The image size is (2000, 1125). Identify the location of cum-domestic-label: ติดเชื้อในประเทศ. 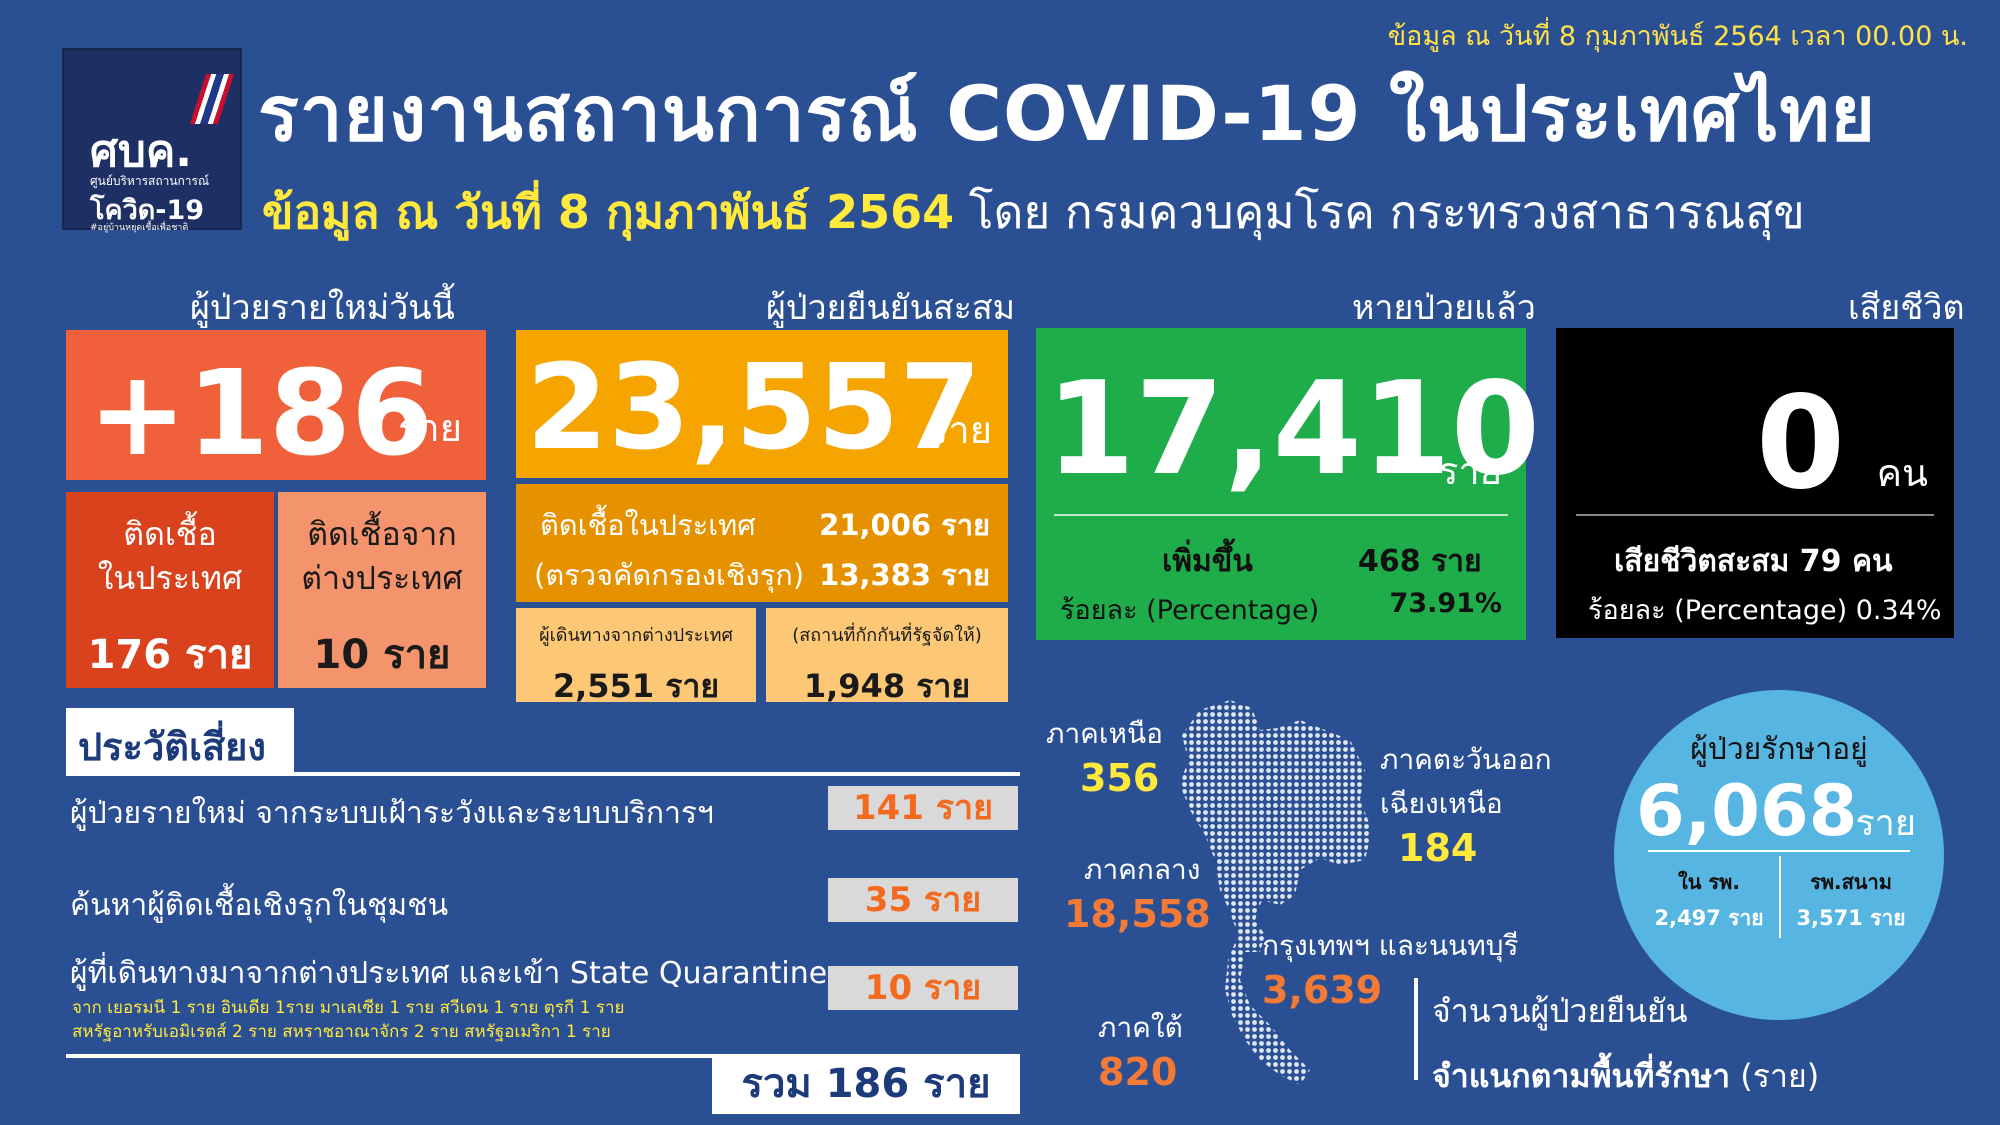
(648, 525).